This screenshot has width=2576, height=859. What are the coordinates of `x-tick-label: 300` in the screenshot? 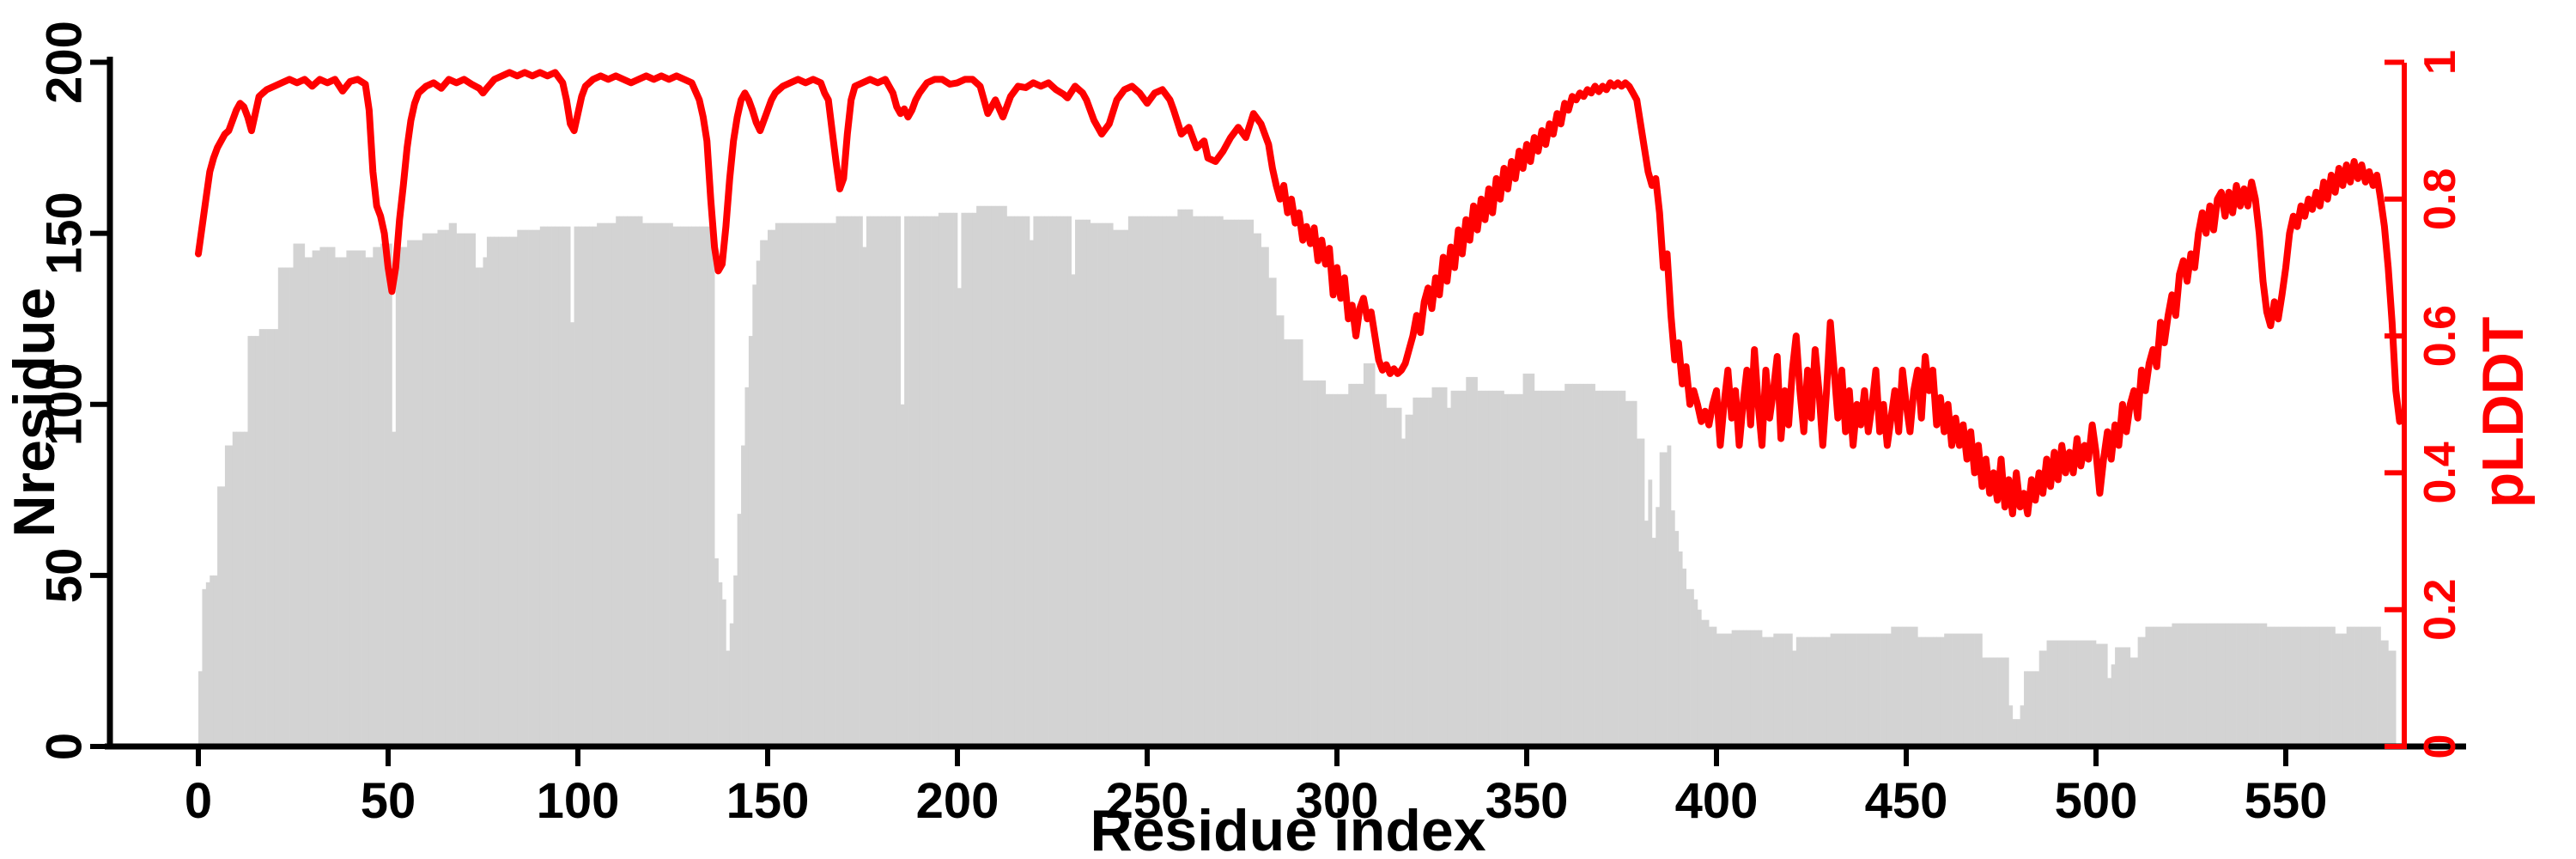 It's located at (1338, 801).